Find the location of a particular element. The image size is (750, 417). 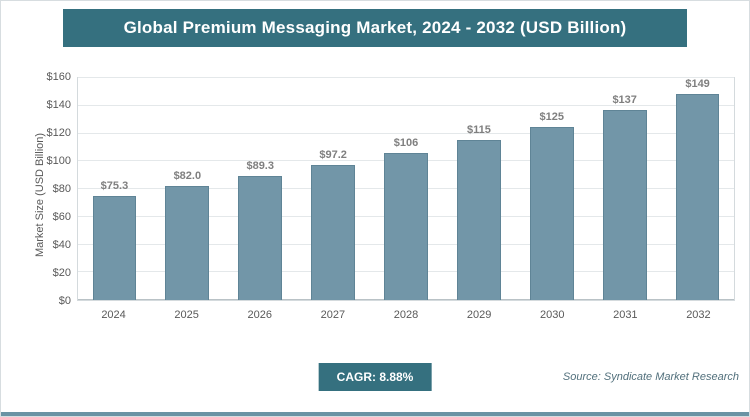

x-tick-label: 2024 is located at coordinates (113, 315).